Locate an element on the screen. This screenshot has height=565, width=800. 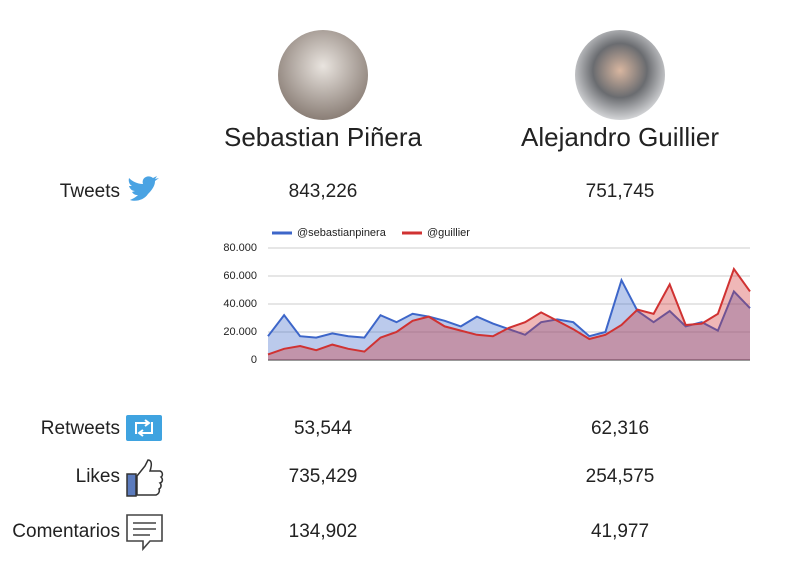
metric-value: 843,226 is located at coordinates (323, 191).